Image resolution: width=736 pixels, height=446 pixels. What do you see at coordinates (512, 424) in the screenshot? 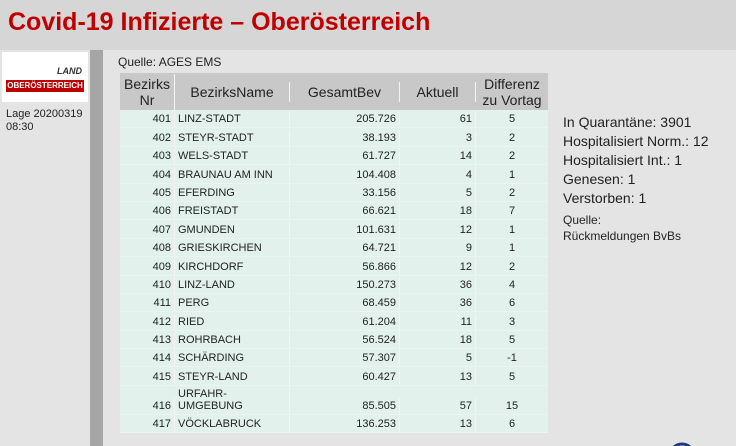
I see `cell: 6` at bounding box center [512, 424].